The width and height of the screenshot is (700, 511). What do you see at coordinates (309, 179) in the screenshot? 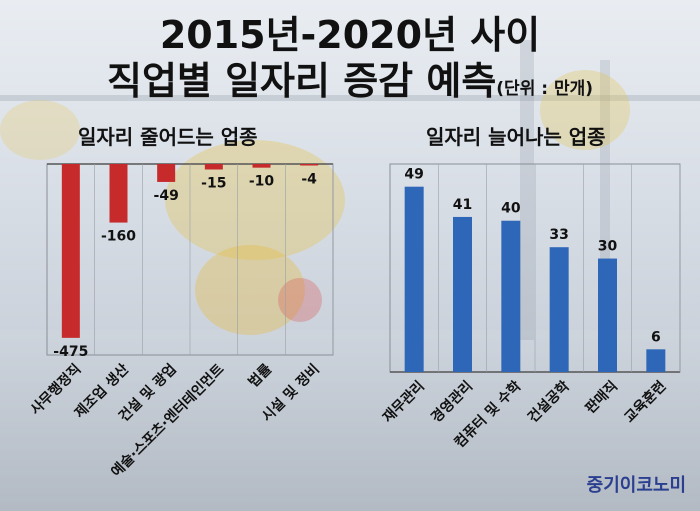
I see `decrease-data-label: -4` at bounding box center [309, 179].